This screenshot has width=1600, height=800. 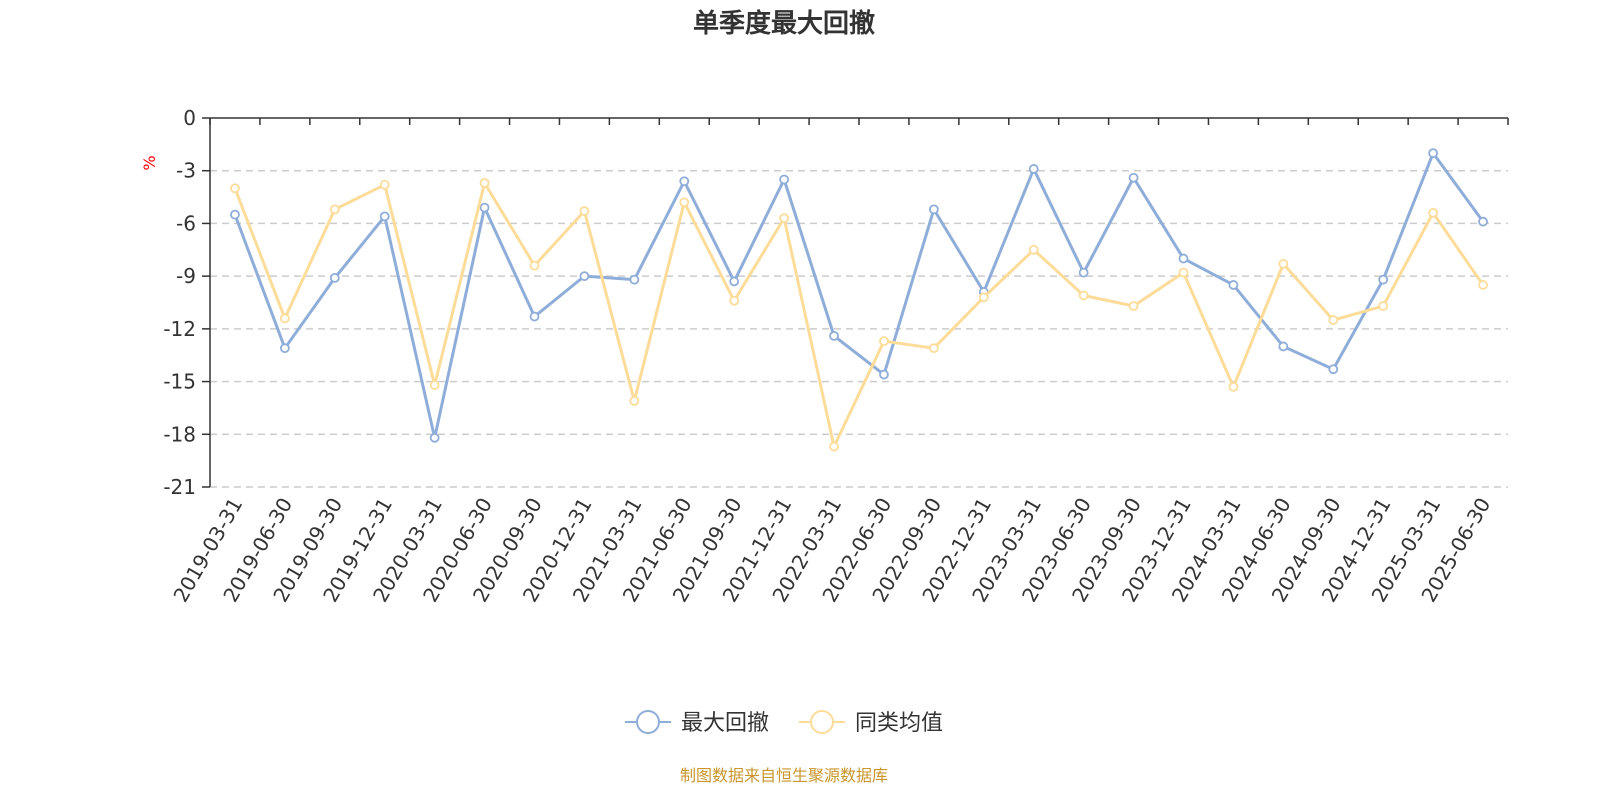 What do you see at coordinates (784, 23) in the screenshot?
I see `chart-title: 单季度最大回撤` at bounding box center [784, 23].